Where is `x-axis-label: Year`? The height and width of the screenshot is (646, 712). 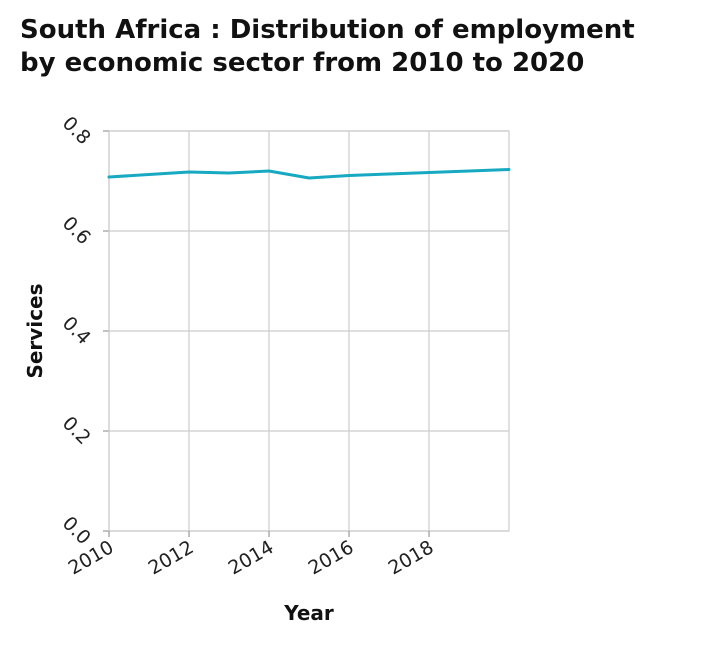 x-axis-label: Year is located at coordinates (308, 613).